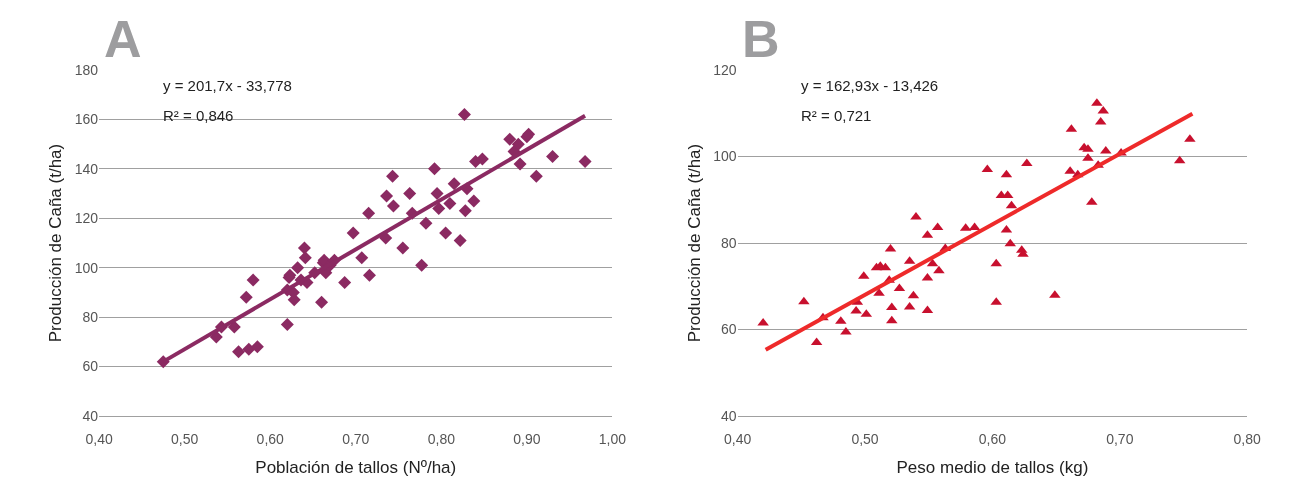  I want to click on y-tick-label: 140, so click(86, 168).